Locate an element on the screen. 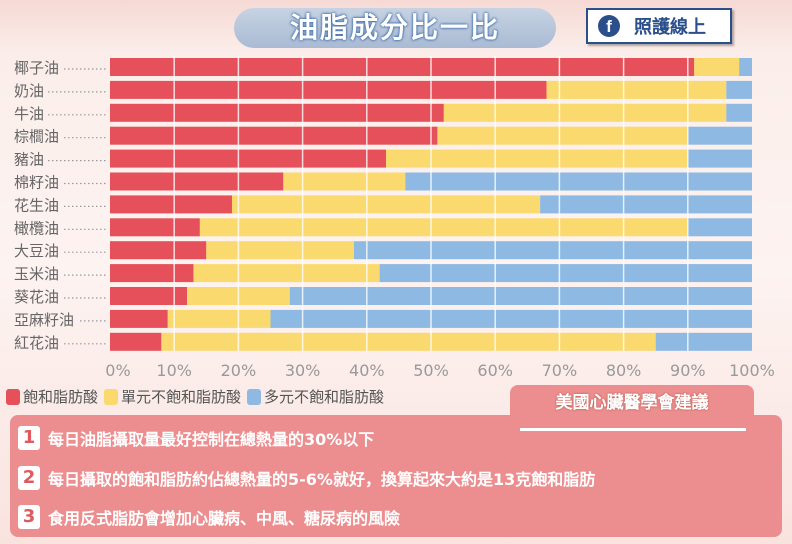 The height and width of the screenshot is (544, 792). x-tick-label: 90% is located at coordinates (688, 370).